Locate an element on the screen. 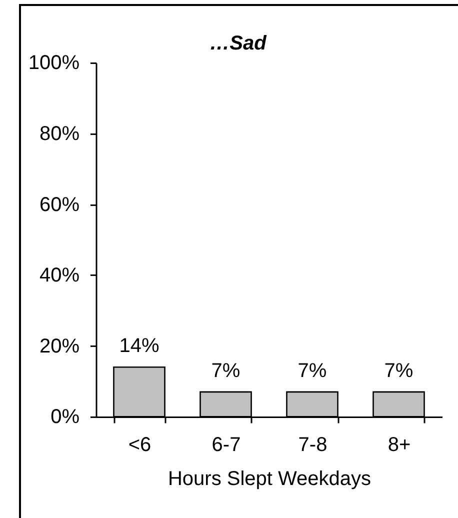  x-axis-title: Hours Slept Weekdays is located at coordinates (270, 479).